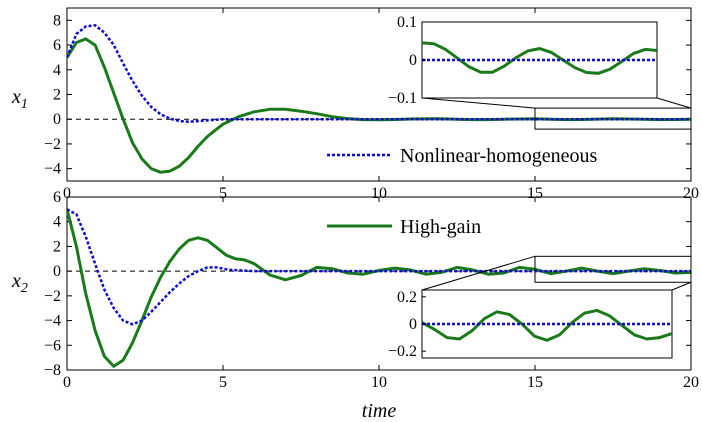 This screenshot has height=422, width=702. I want to click on inset-y-tick-label: 0.1, so click(407, 22).